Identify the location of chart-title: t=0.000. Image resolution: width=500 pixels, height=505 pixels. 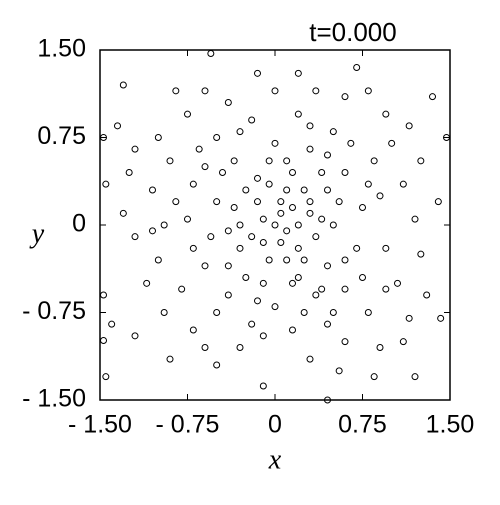
(352, 32).